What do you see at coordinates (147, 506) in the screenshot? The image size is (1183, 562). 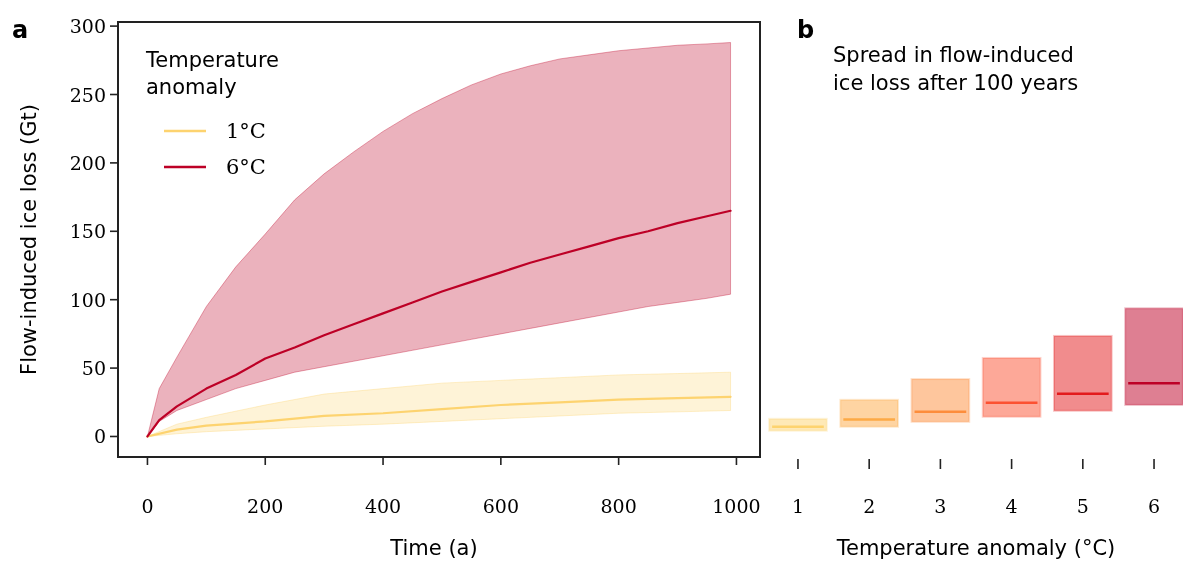 I see `x-tick-label: 0` at bounding box center [147, 506].